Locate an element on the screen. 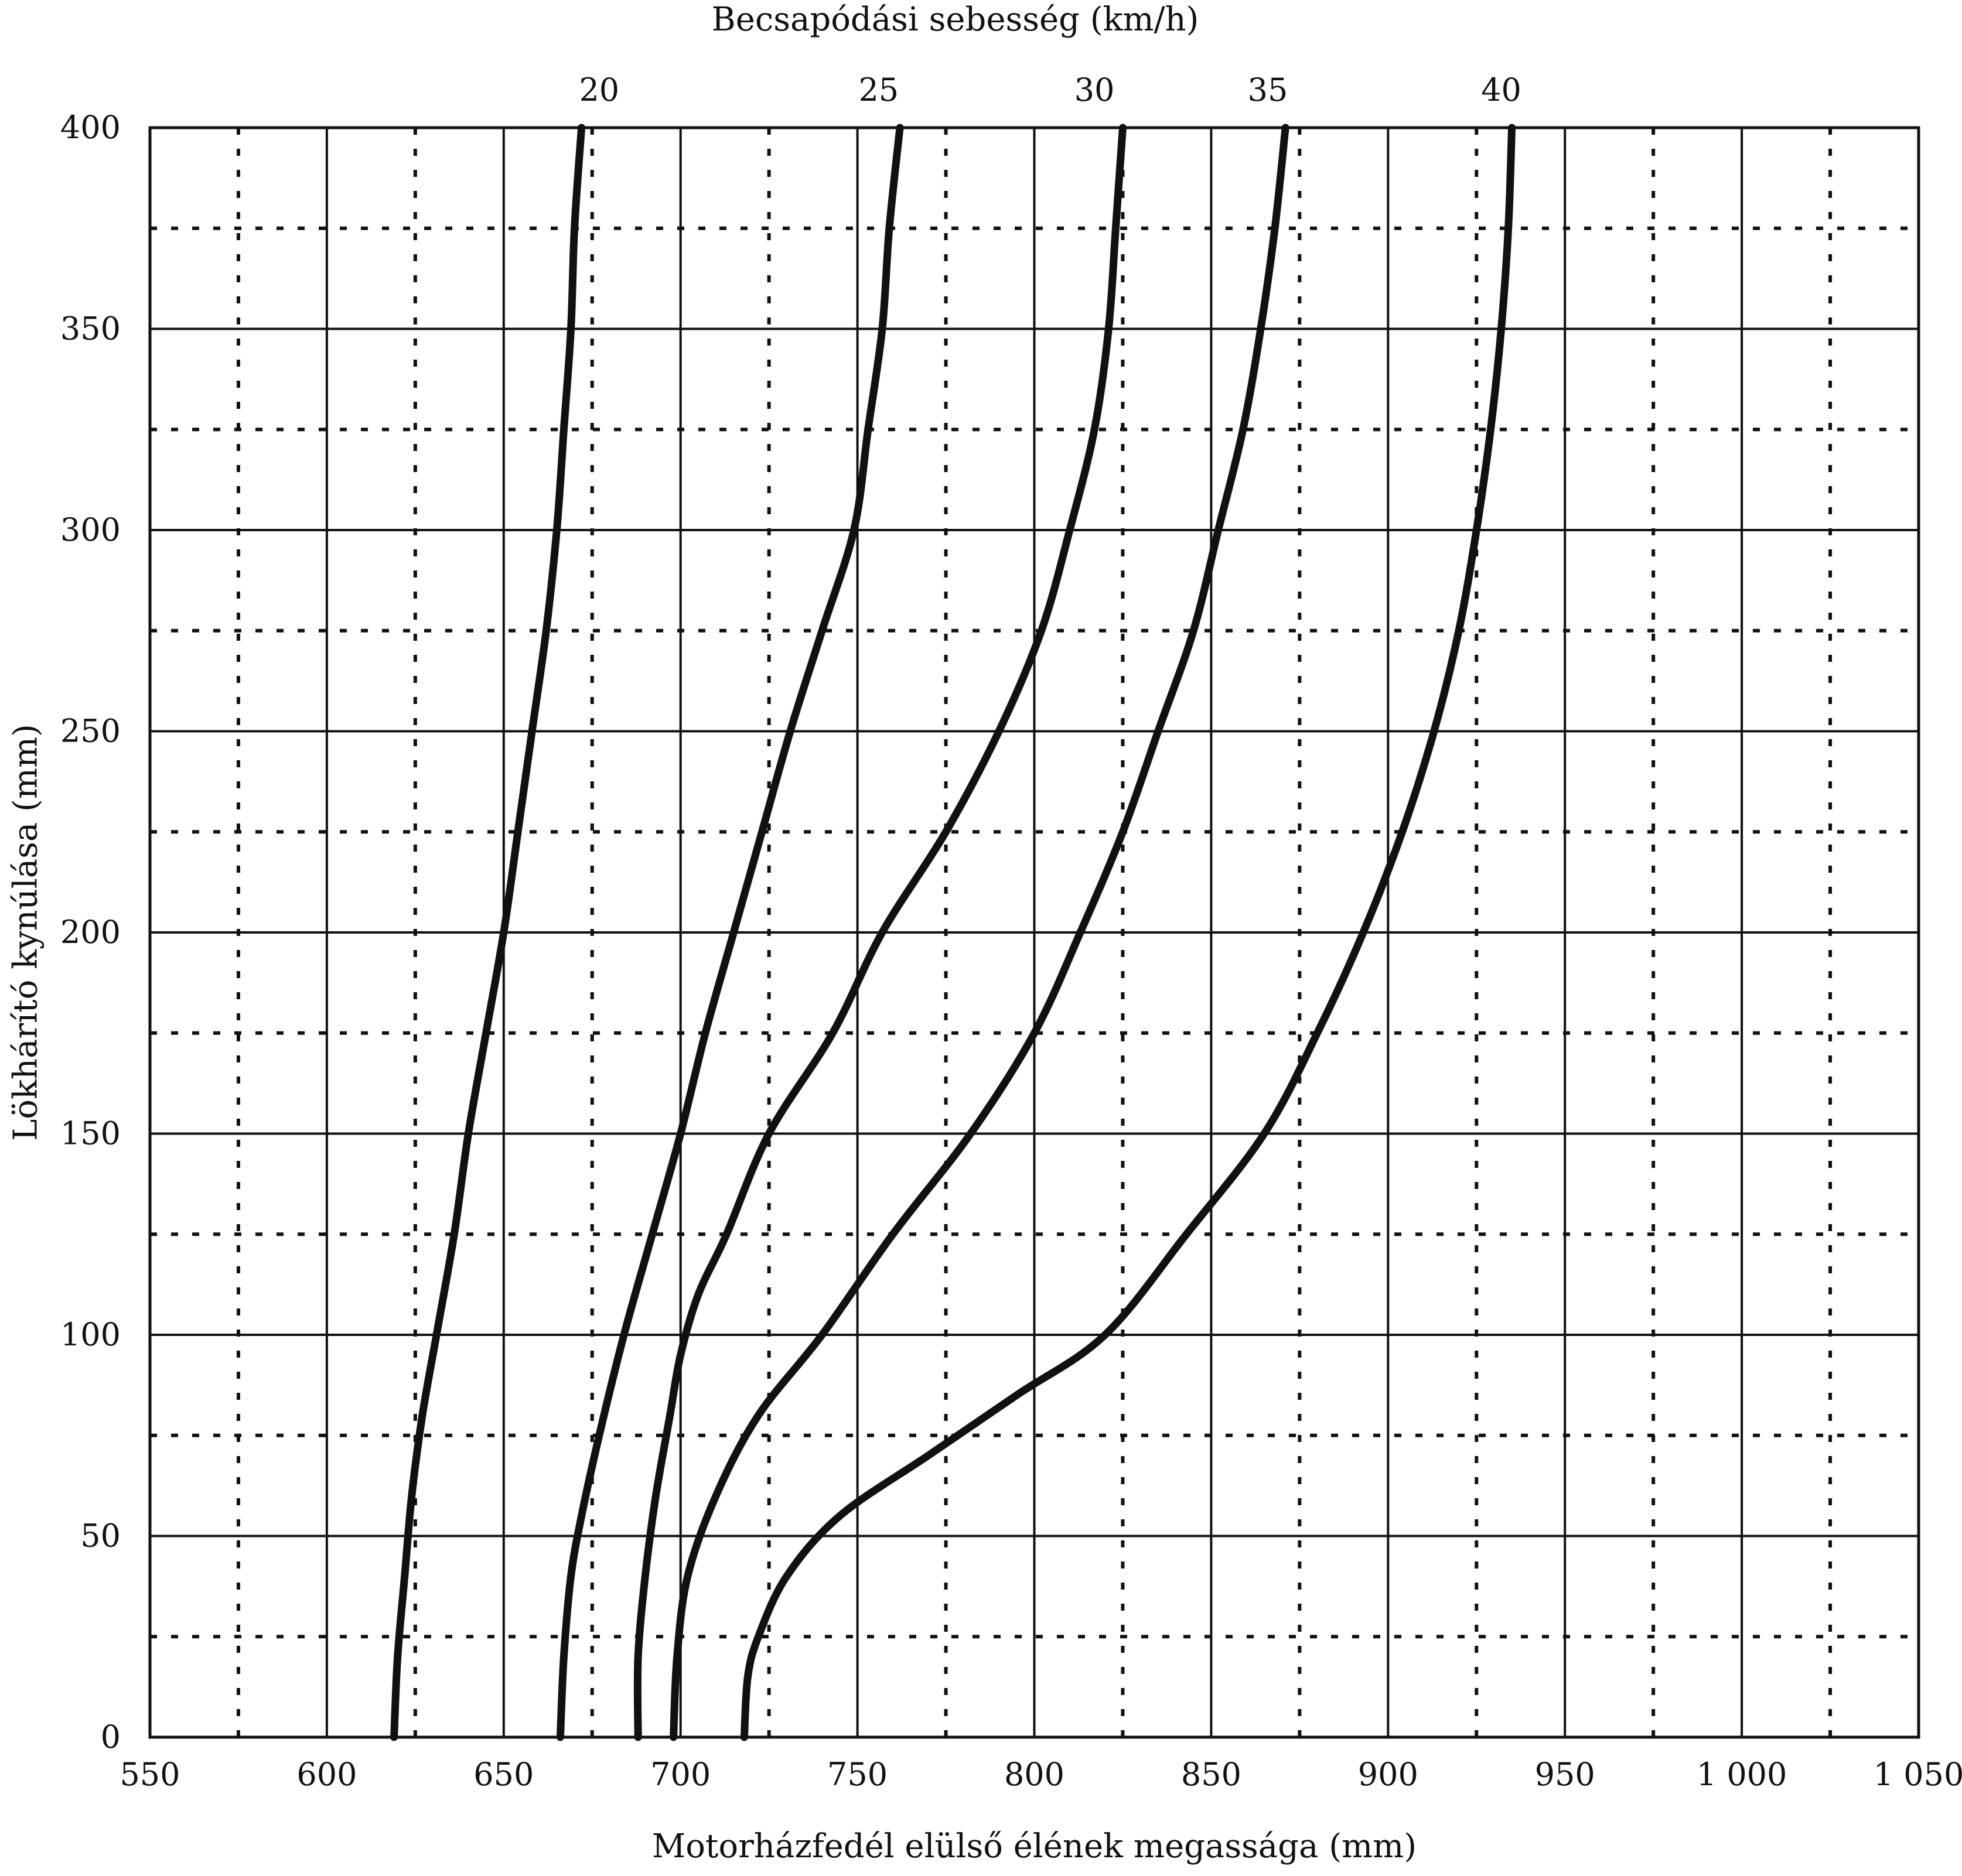 The width and height of the screenshot is (1962, 1876). y-tick-label: 50 is located at coordinates (101, 1536).